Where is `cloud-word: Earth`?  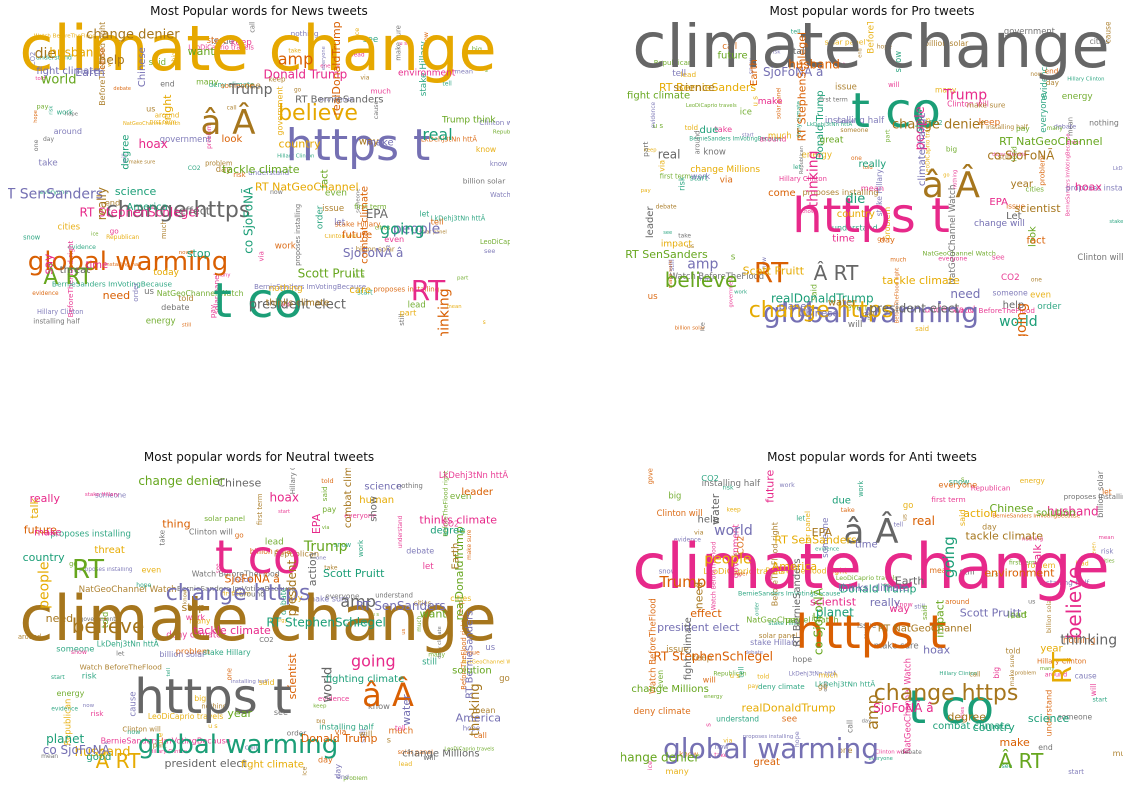
cloud-word: Earth is located at coordinates (90, 72).